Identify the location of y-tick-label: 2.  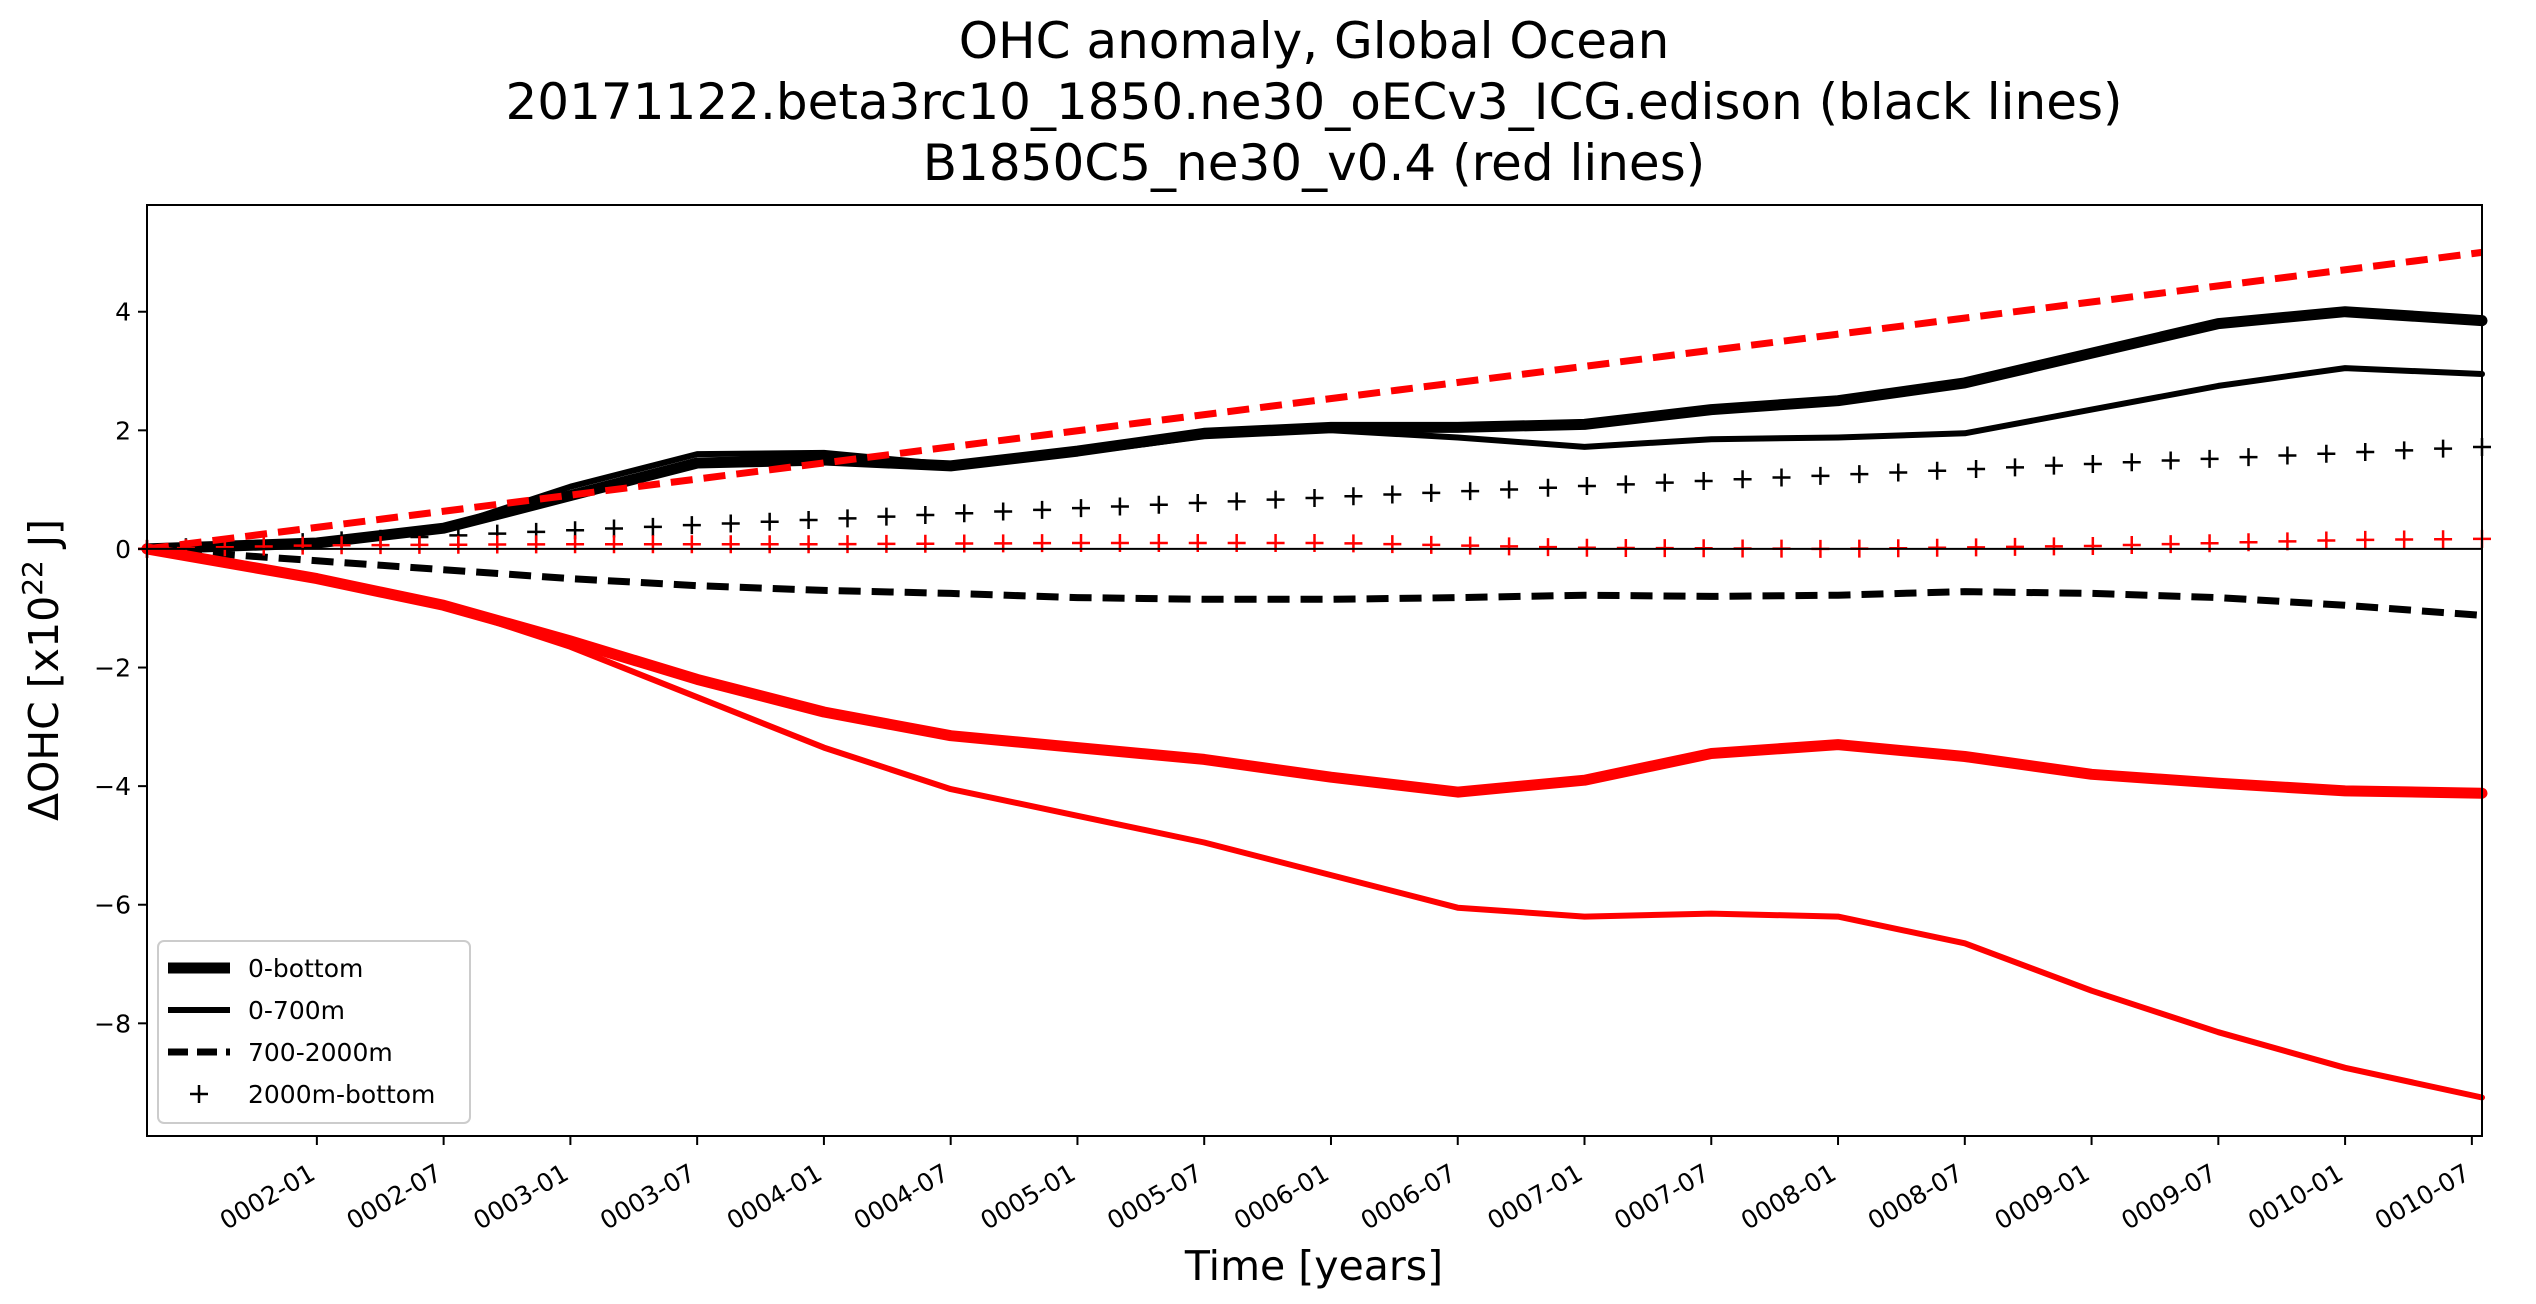
(123, 430).